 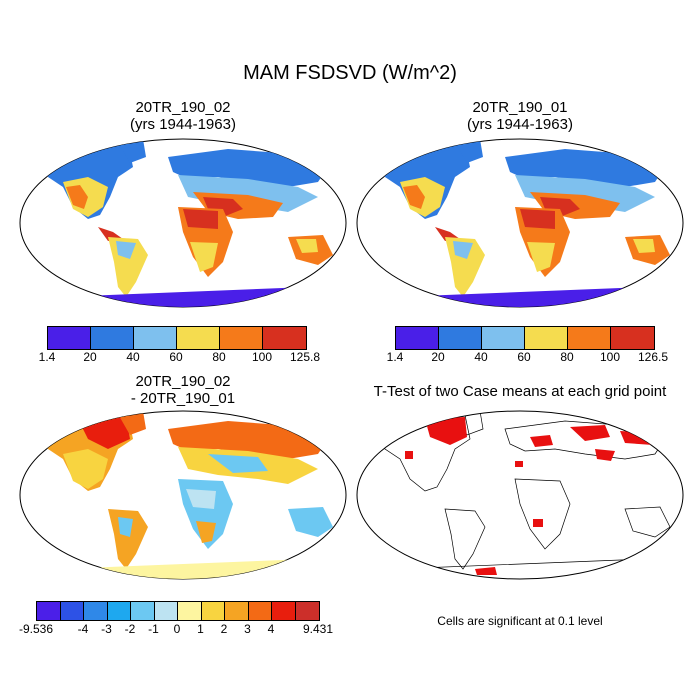 What do you see at coordinates (130, 629) in the screenshot?
I see `colorbar-tick-label: -2` at bounding box center [130, 629].